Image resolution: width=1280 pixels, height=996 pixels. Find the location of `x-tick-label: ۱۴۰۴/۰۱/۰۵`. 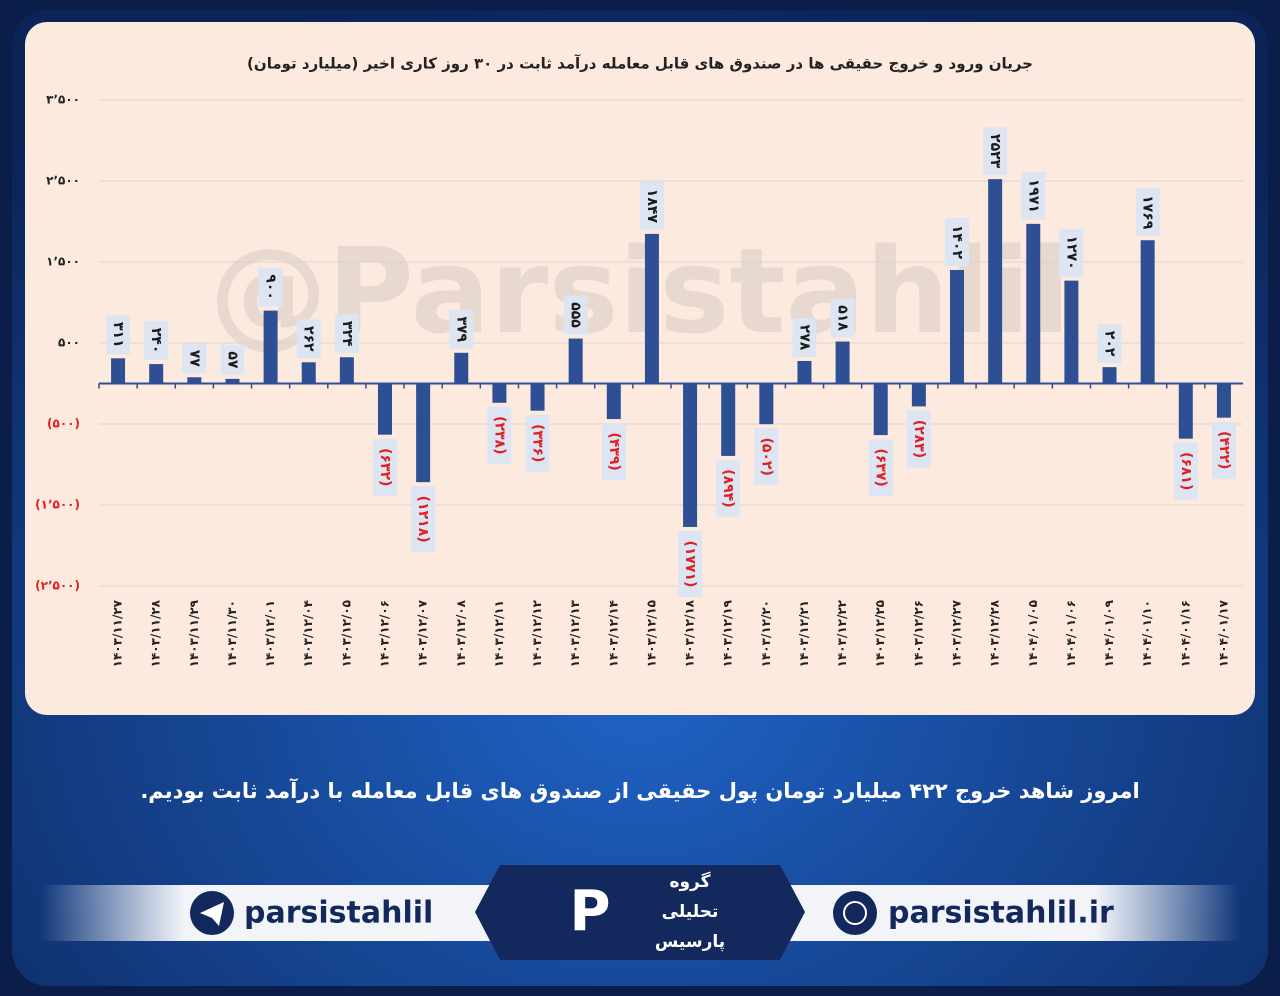

x-tick-label: ۱۴۰۴/۰۱/۰۵ is located at coordinates (1033, 633).